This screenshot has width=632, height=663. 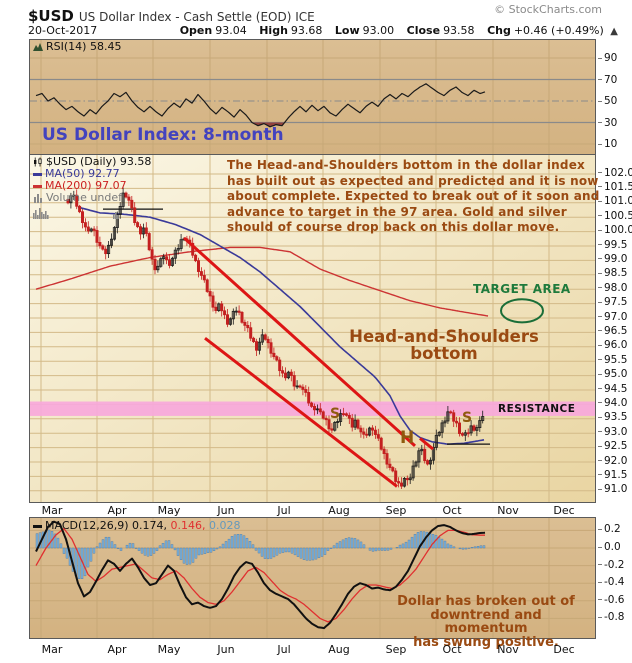 What do you see at coordinates (612, 331) in the screenshot?
I see `axis-label: 96.5` at bounding box center [612, 331].